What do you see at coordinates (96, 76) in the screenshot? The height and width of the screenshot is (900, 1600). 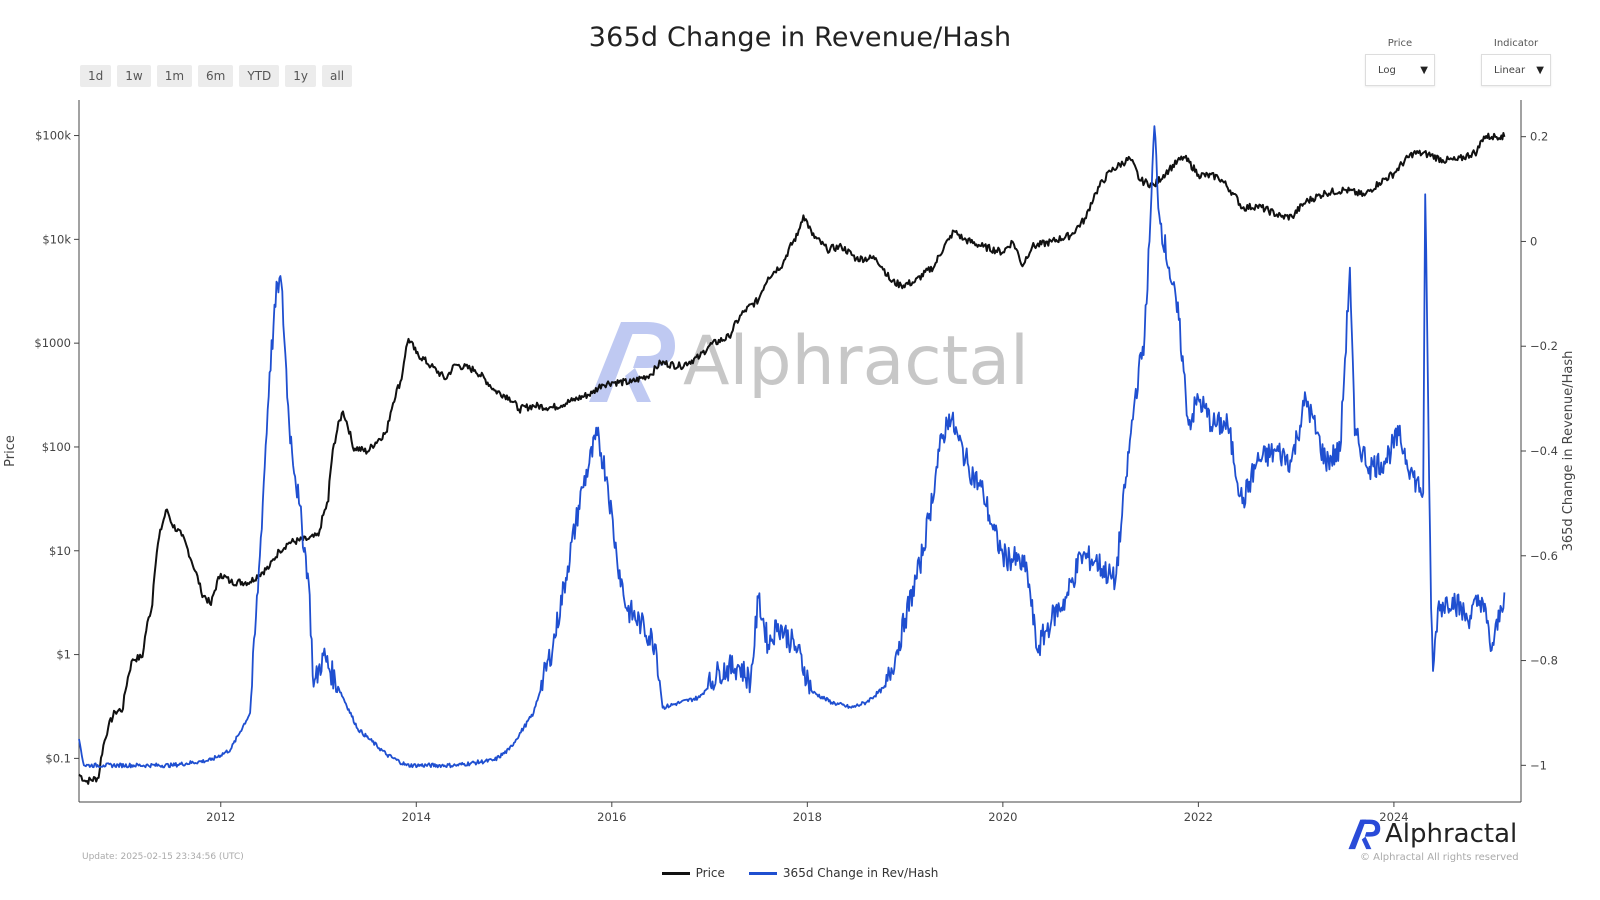 I see `range-button-1d: 1d` at bounding box center [96, 76].